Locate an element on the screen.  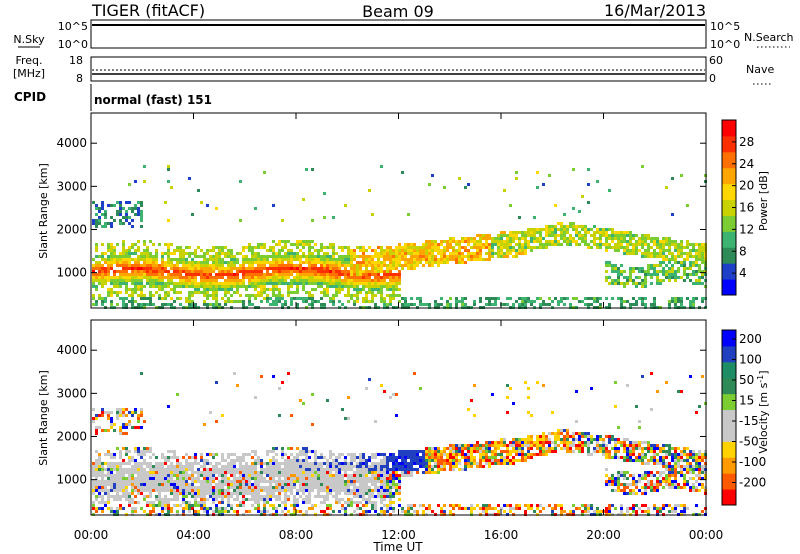
colorbar-tick-label: 24 is located at coordinates (746, 164).